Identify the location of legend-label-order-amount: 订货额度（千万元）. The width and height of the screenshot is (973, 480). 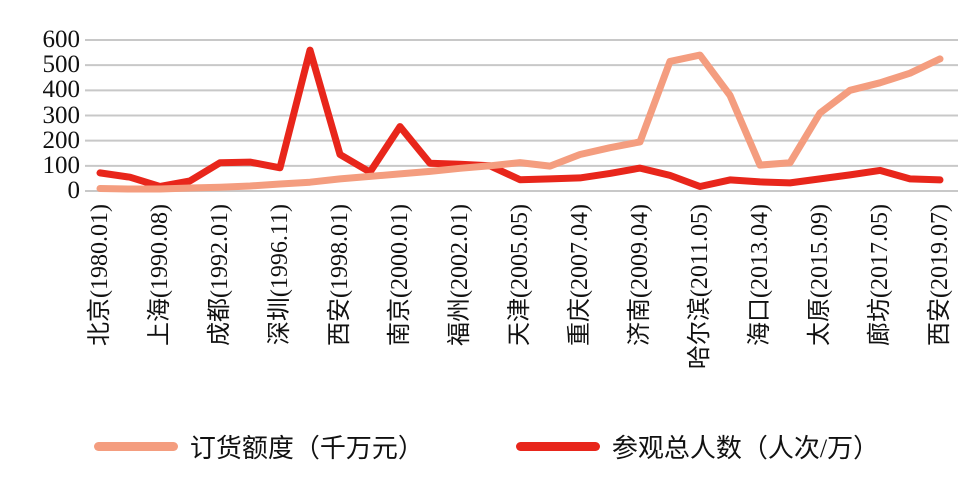
(306, 448).